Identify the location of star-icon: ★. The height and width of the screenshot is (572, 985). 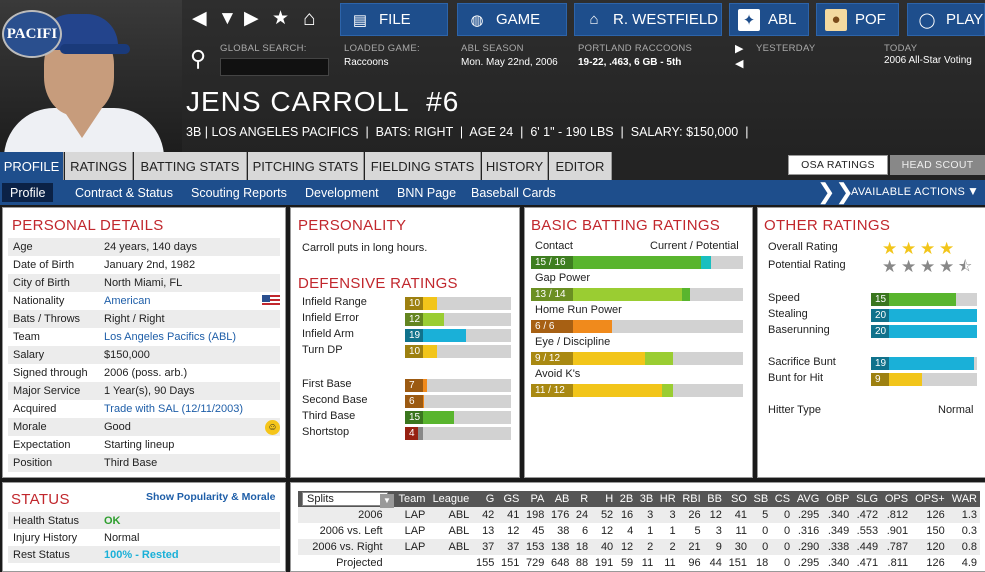
(281, 18).